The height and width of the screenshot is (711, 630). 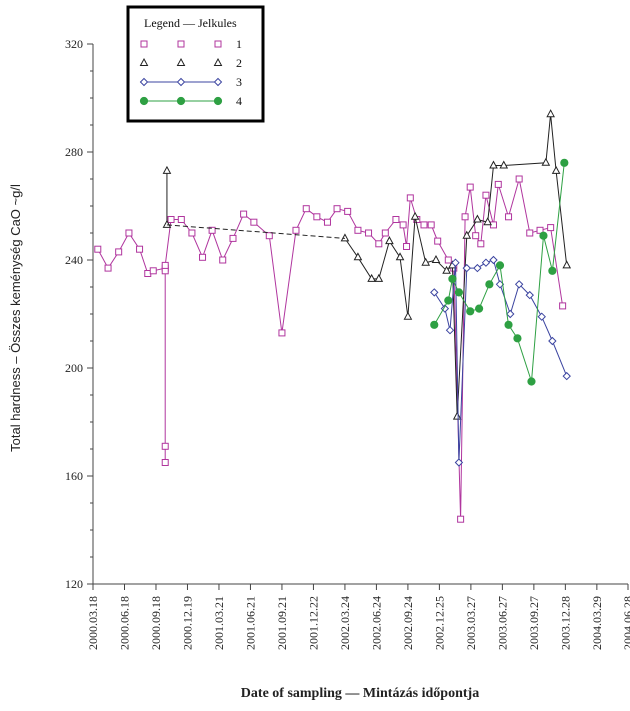 What do you see at coordinates (239, 63) in the screenshot?
I see `legend-label-2: 2` at bounding box center [239, 63].